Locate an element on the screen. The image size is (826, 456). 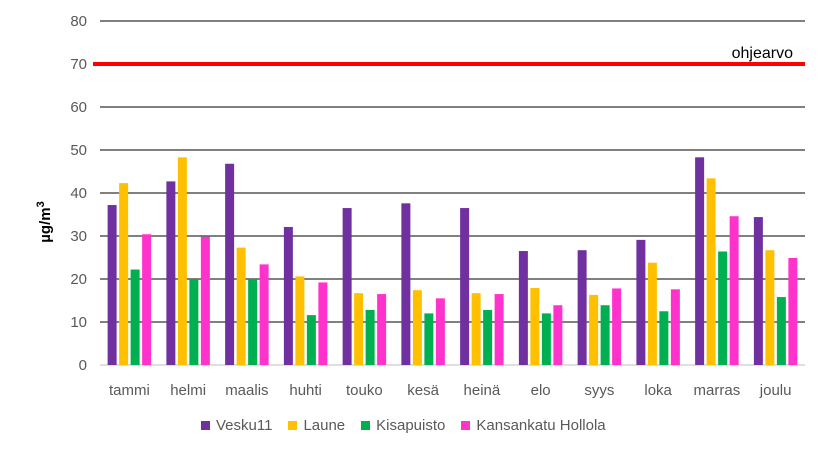
x-tick-label: helmi is located at coordinates (188, 390).